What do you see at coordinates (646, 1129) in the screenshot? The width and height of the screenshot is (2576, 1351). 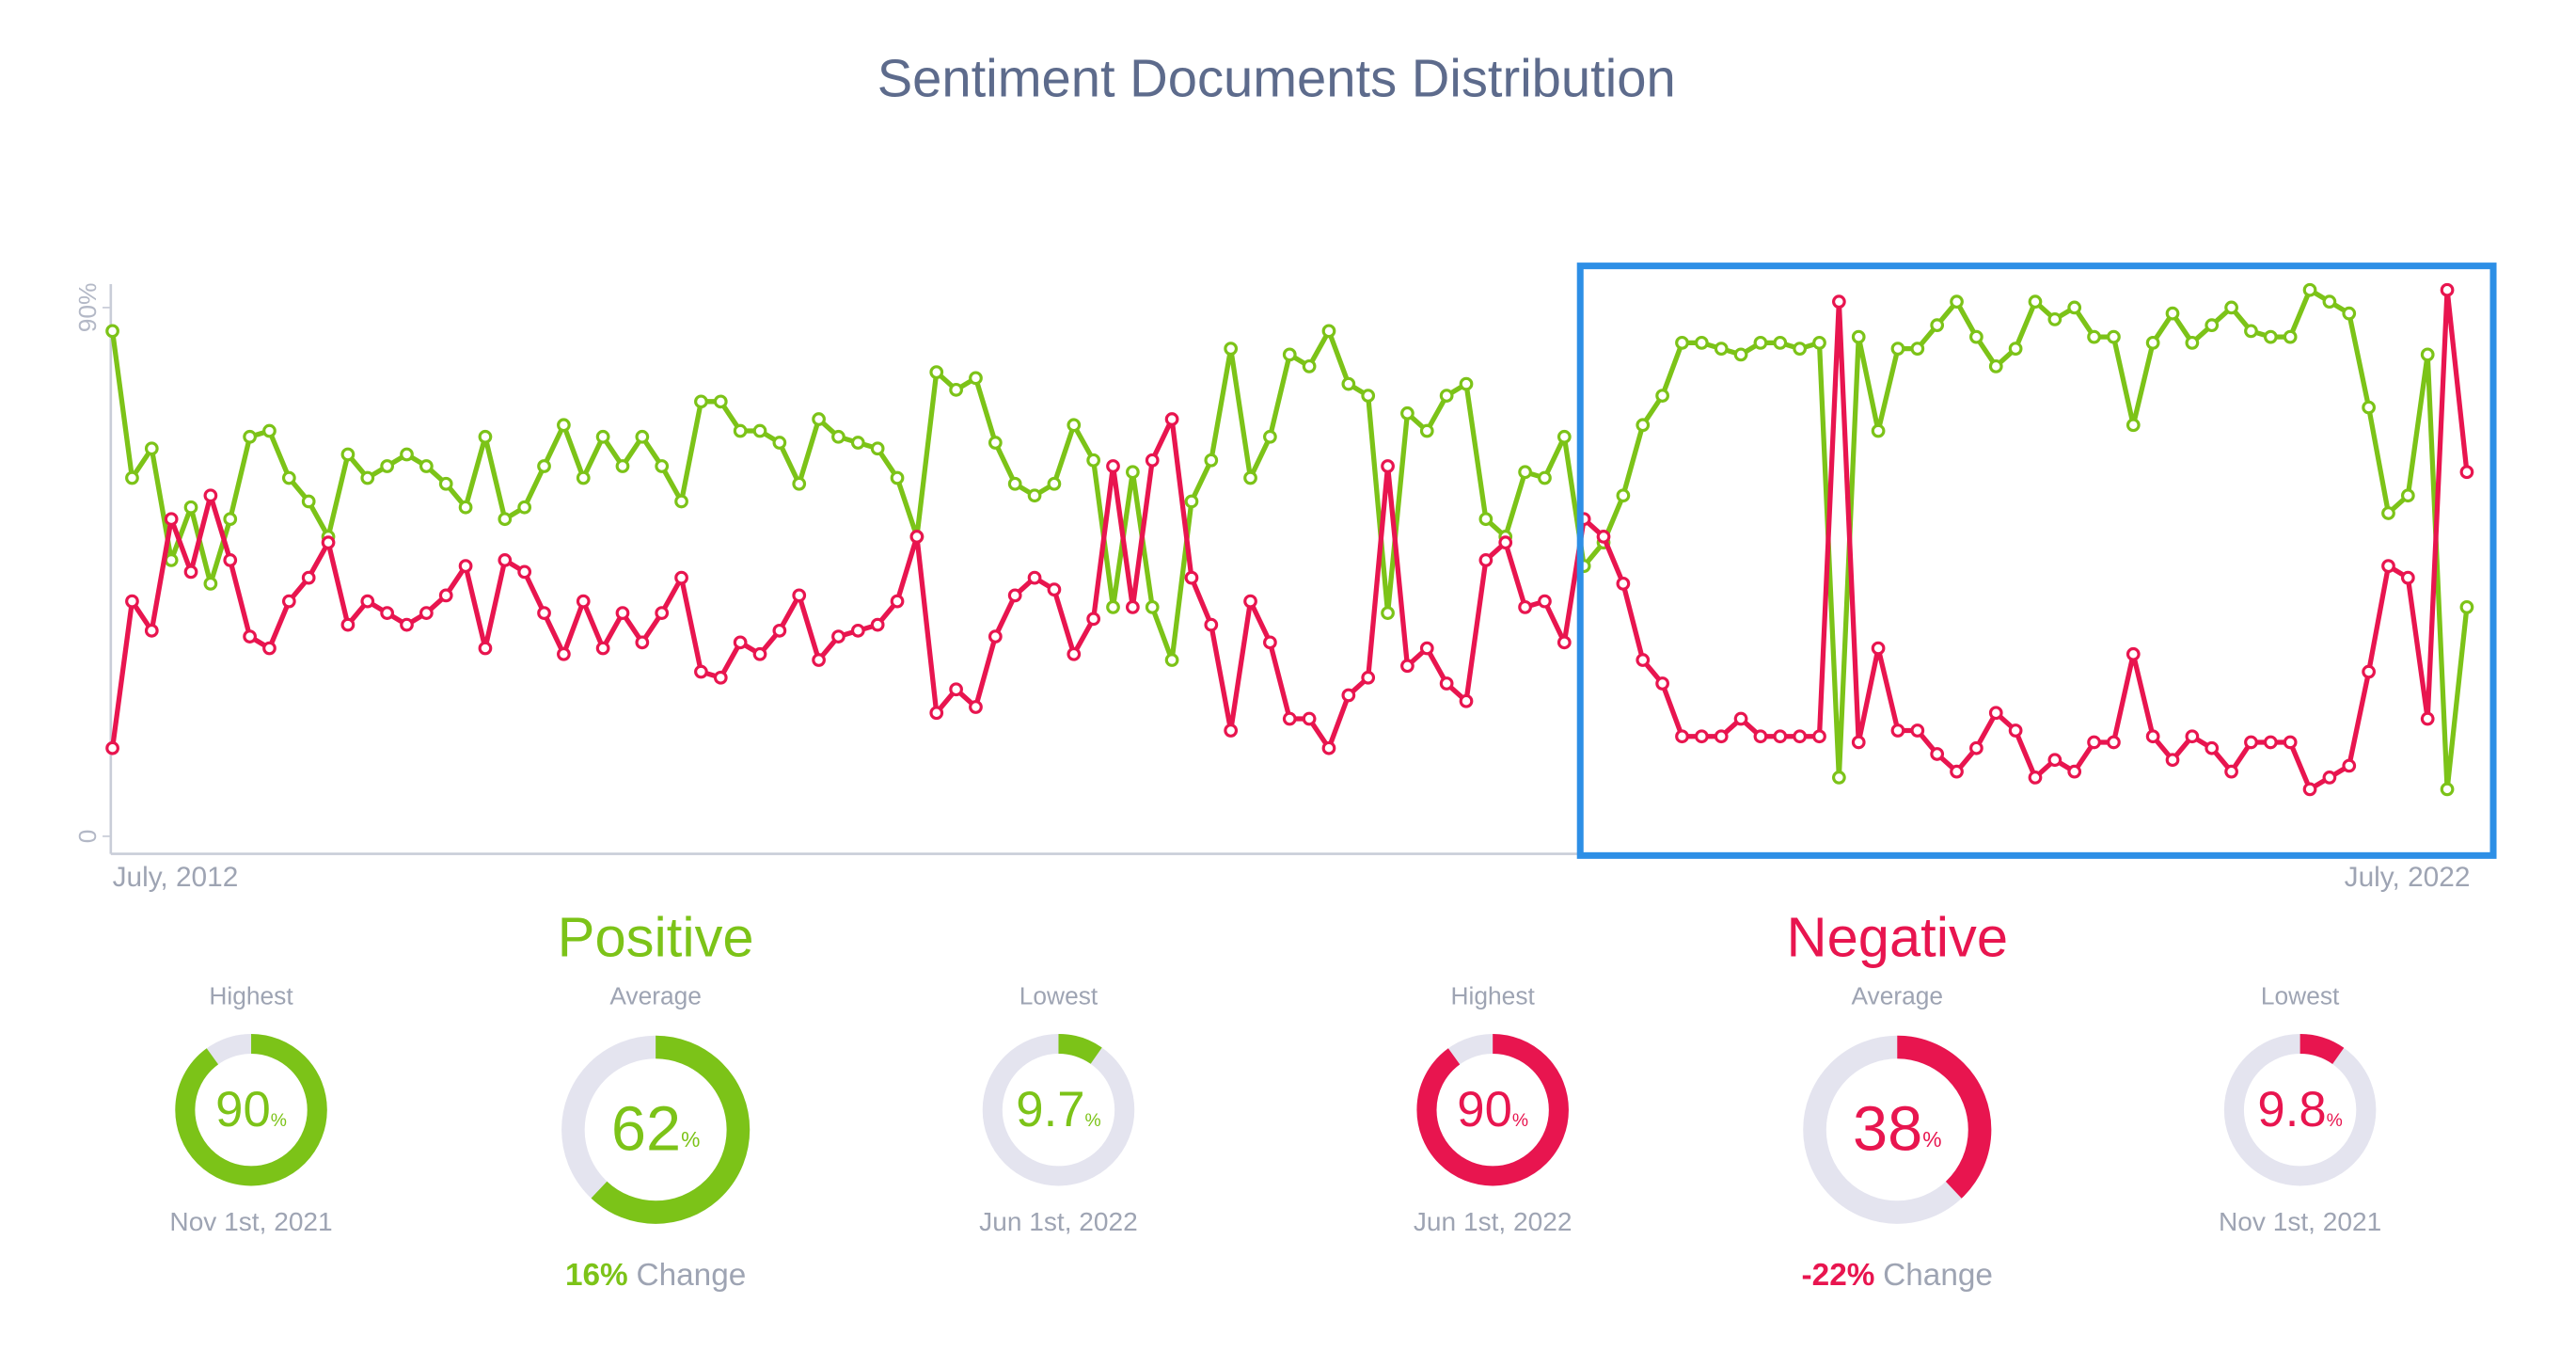 I see `stat-number: 62` at bounding box center [646, 1129].